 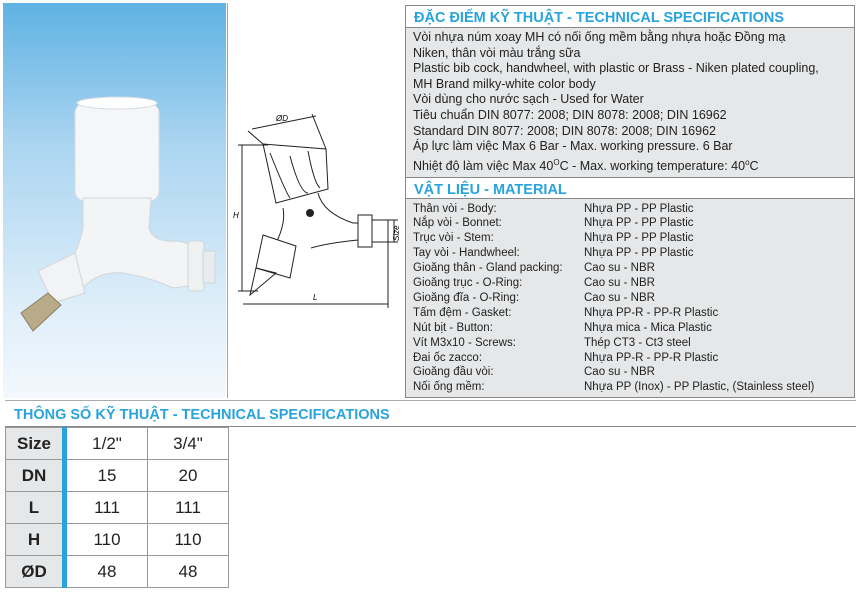 I want to click on material-row: Nắp vòi - Bonnet: Nhựa PP - PP Plastic, so click(x=633, y=223).